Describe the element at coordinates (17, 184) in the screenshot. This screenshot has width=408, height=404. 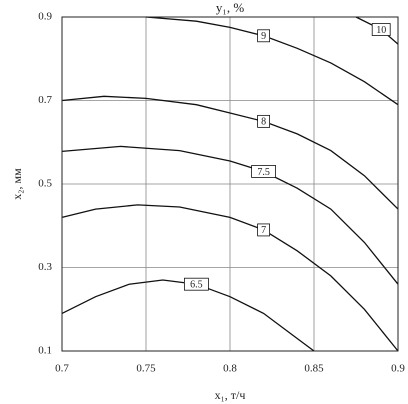
I see `y-axis-label: x₂, мм` at that location.